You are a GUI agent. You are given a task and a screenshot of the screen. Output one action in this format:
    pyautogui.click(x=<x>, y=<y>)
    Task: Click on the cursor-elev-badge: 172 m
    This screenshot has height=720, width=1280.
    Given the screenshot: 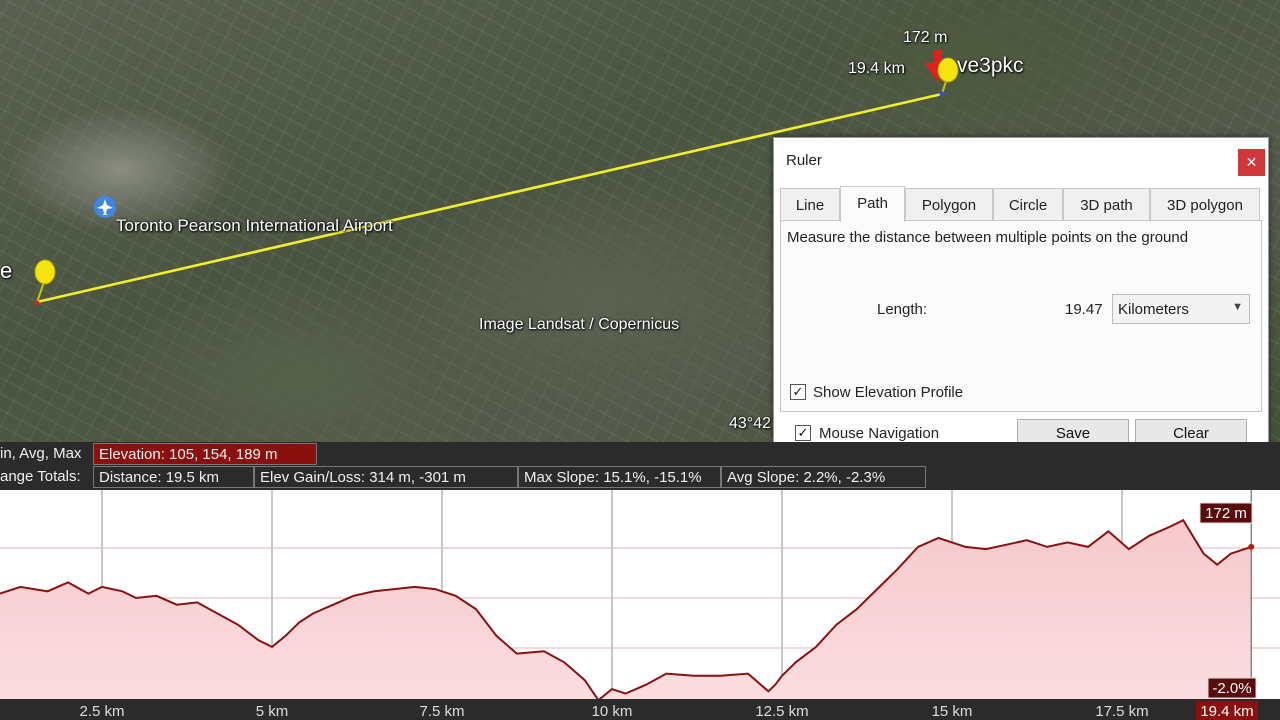 What is the action you would take?
    pyautogui.click(x=1226, y=513)
    